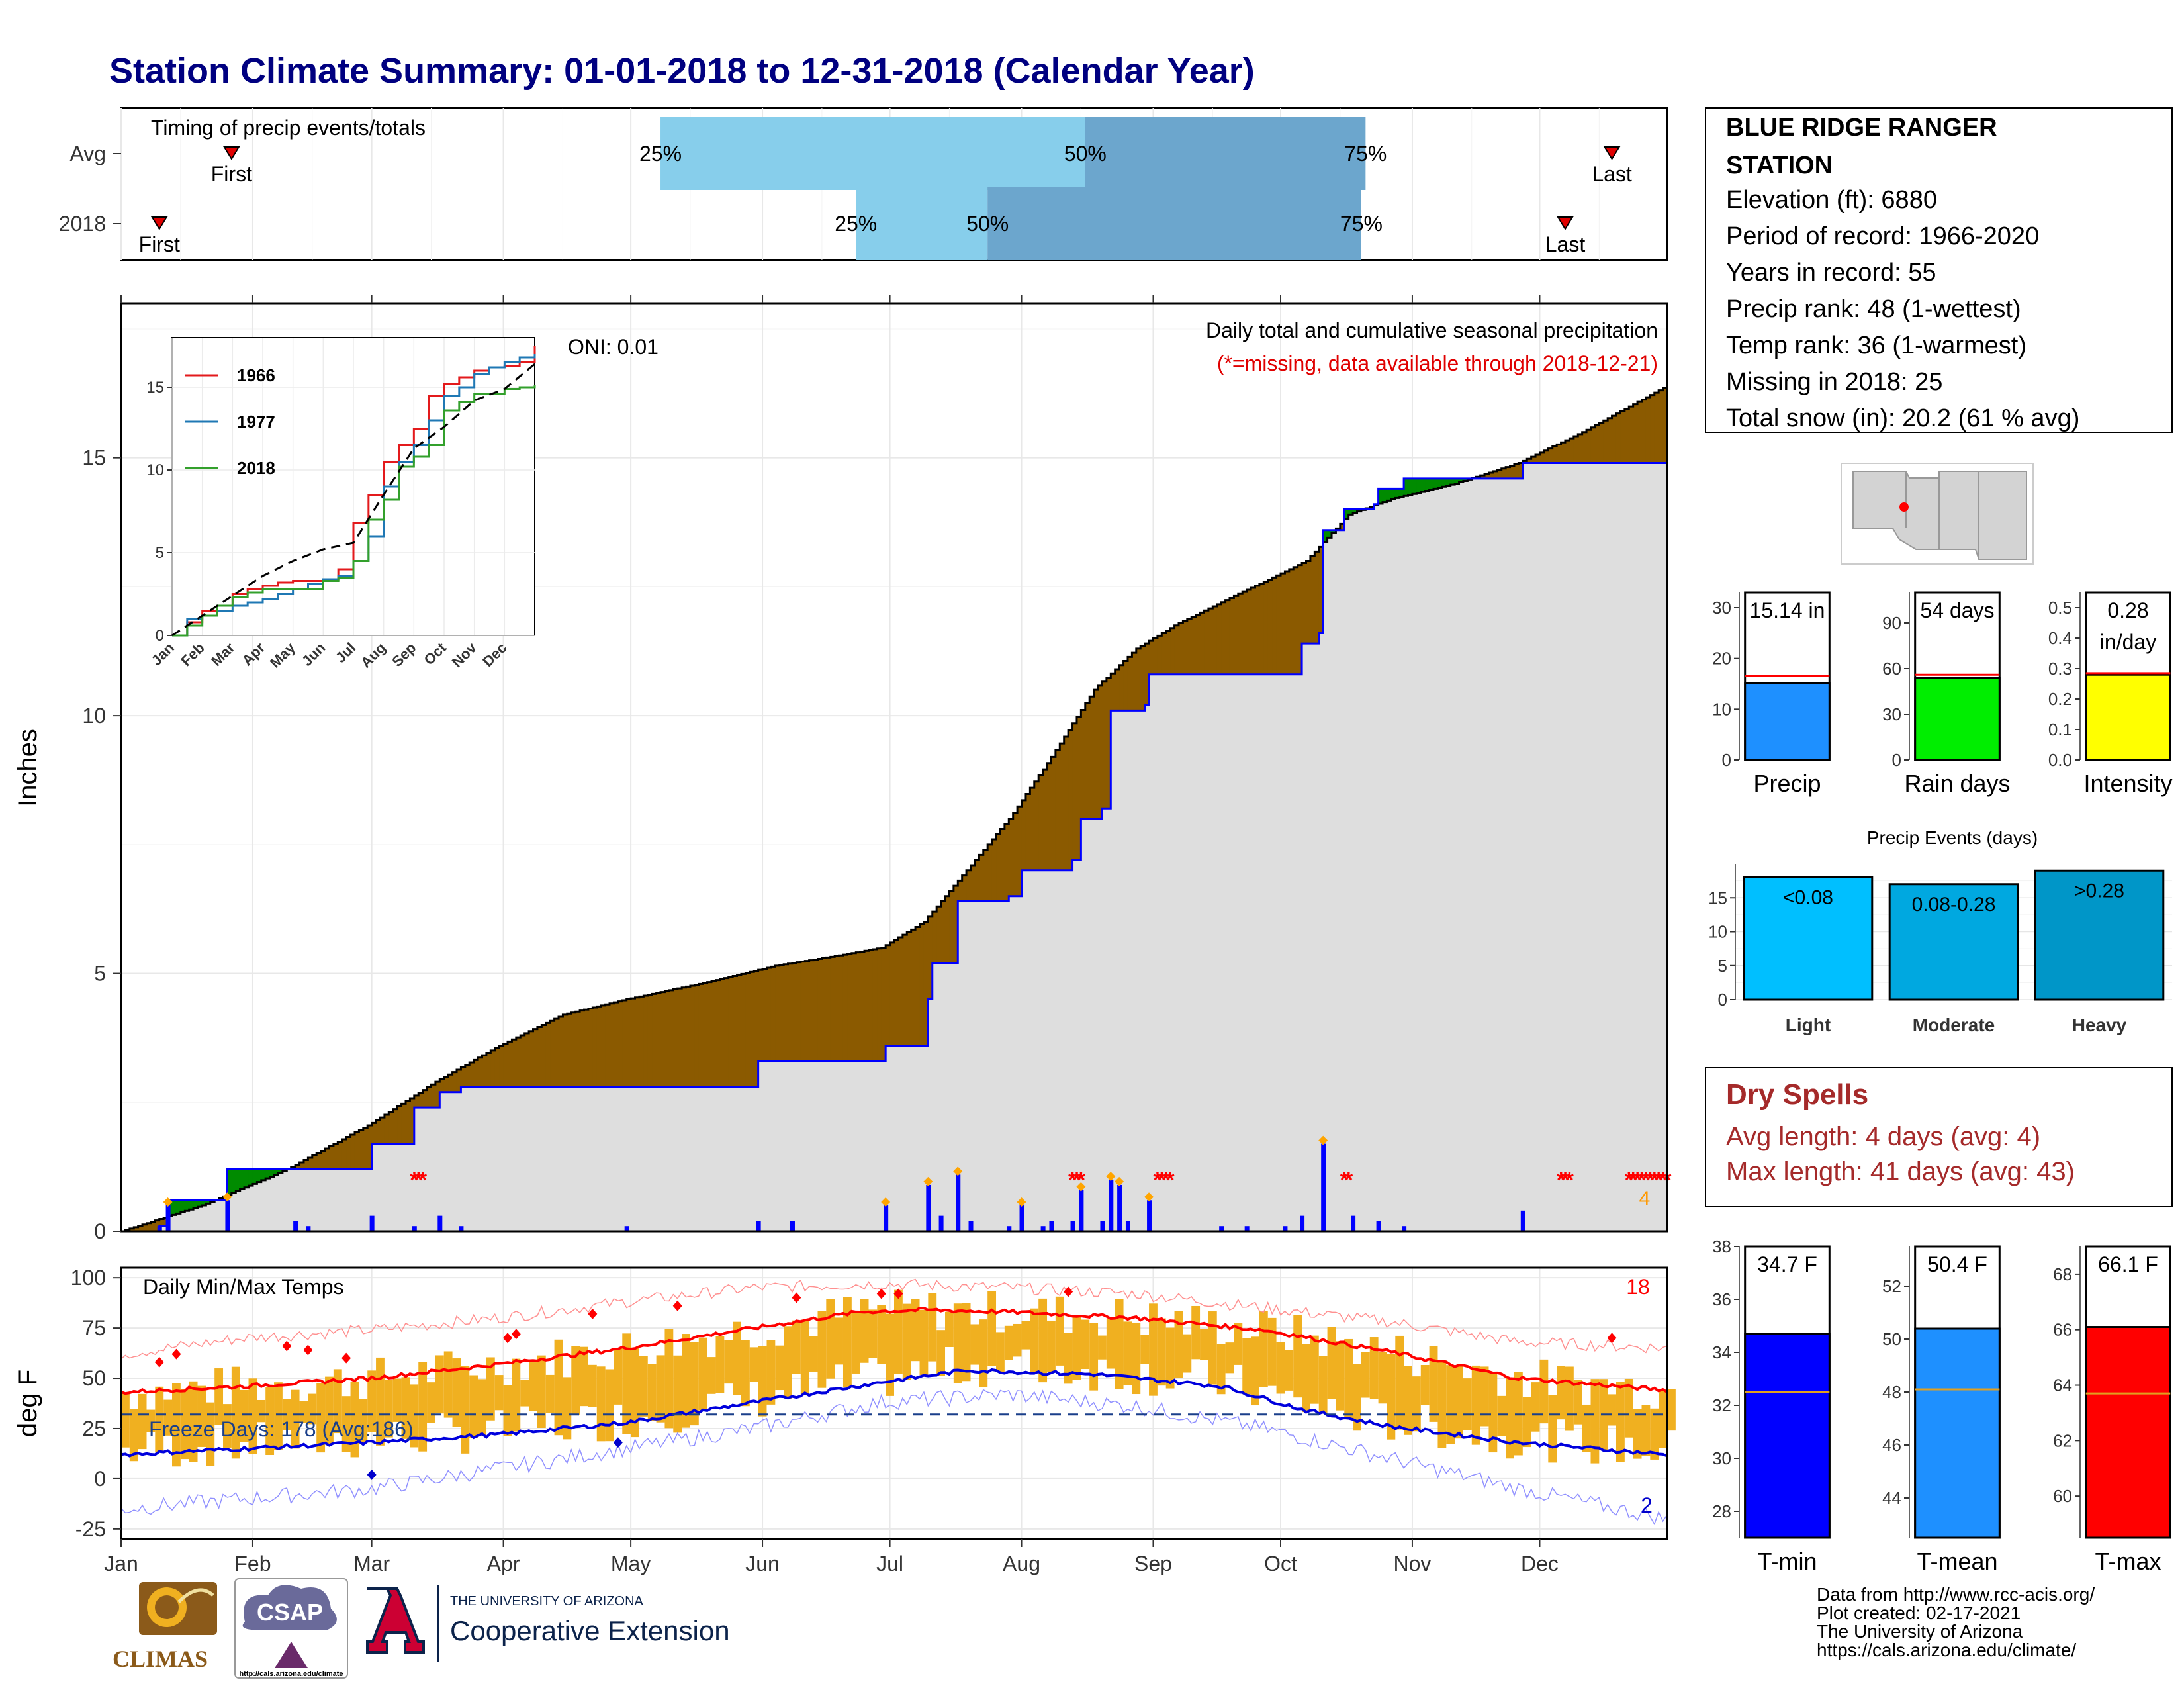 The width and height of the screenshot is (2184, 1688). Describe the element at coordinates (160, 636) in the screenshot. I see `inset-y-tick-label: 0` at that location.